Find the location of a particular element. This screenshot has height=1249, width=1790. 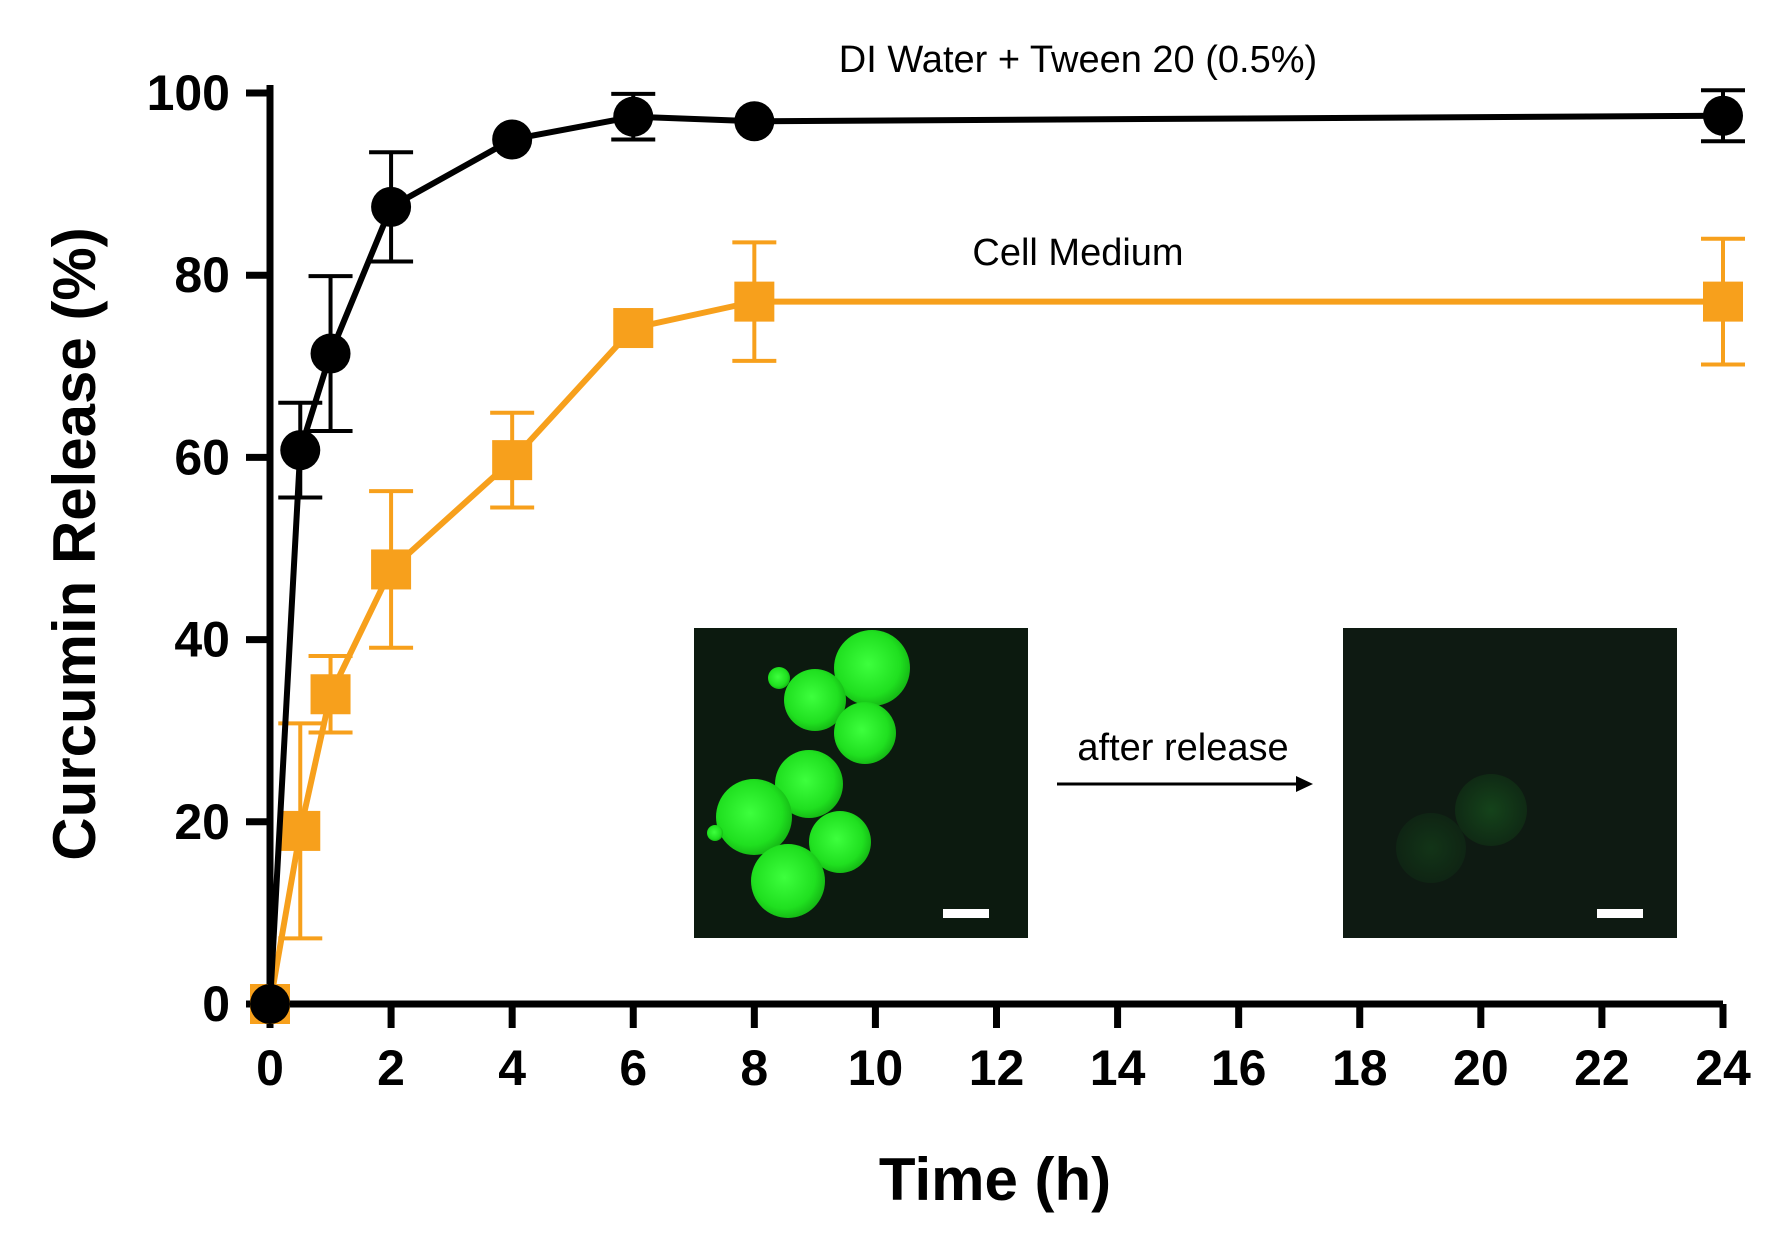

x-tick-label: 12 is located at coordinates (997, 1068).